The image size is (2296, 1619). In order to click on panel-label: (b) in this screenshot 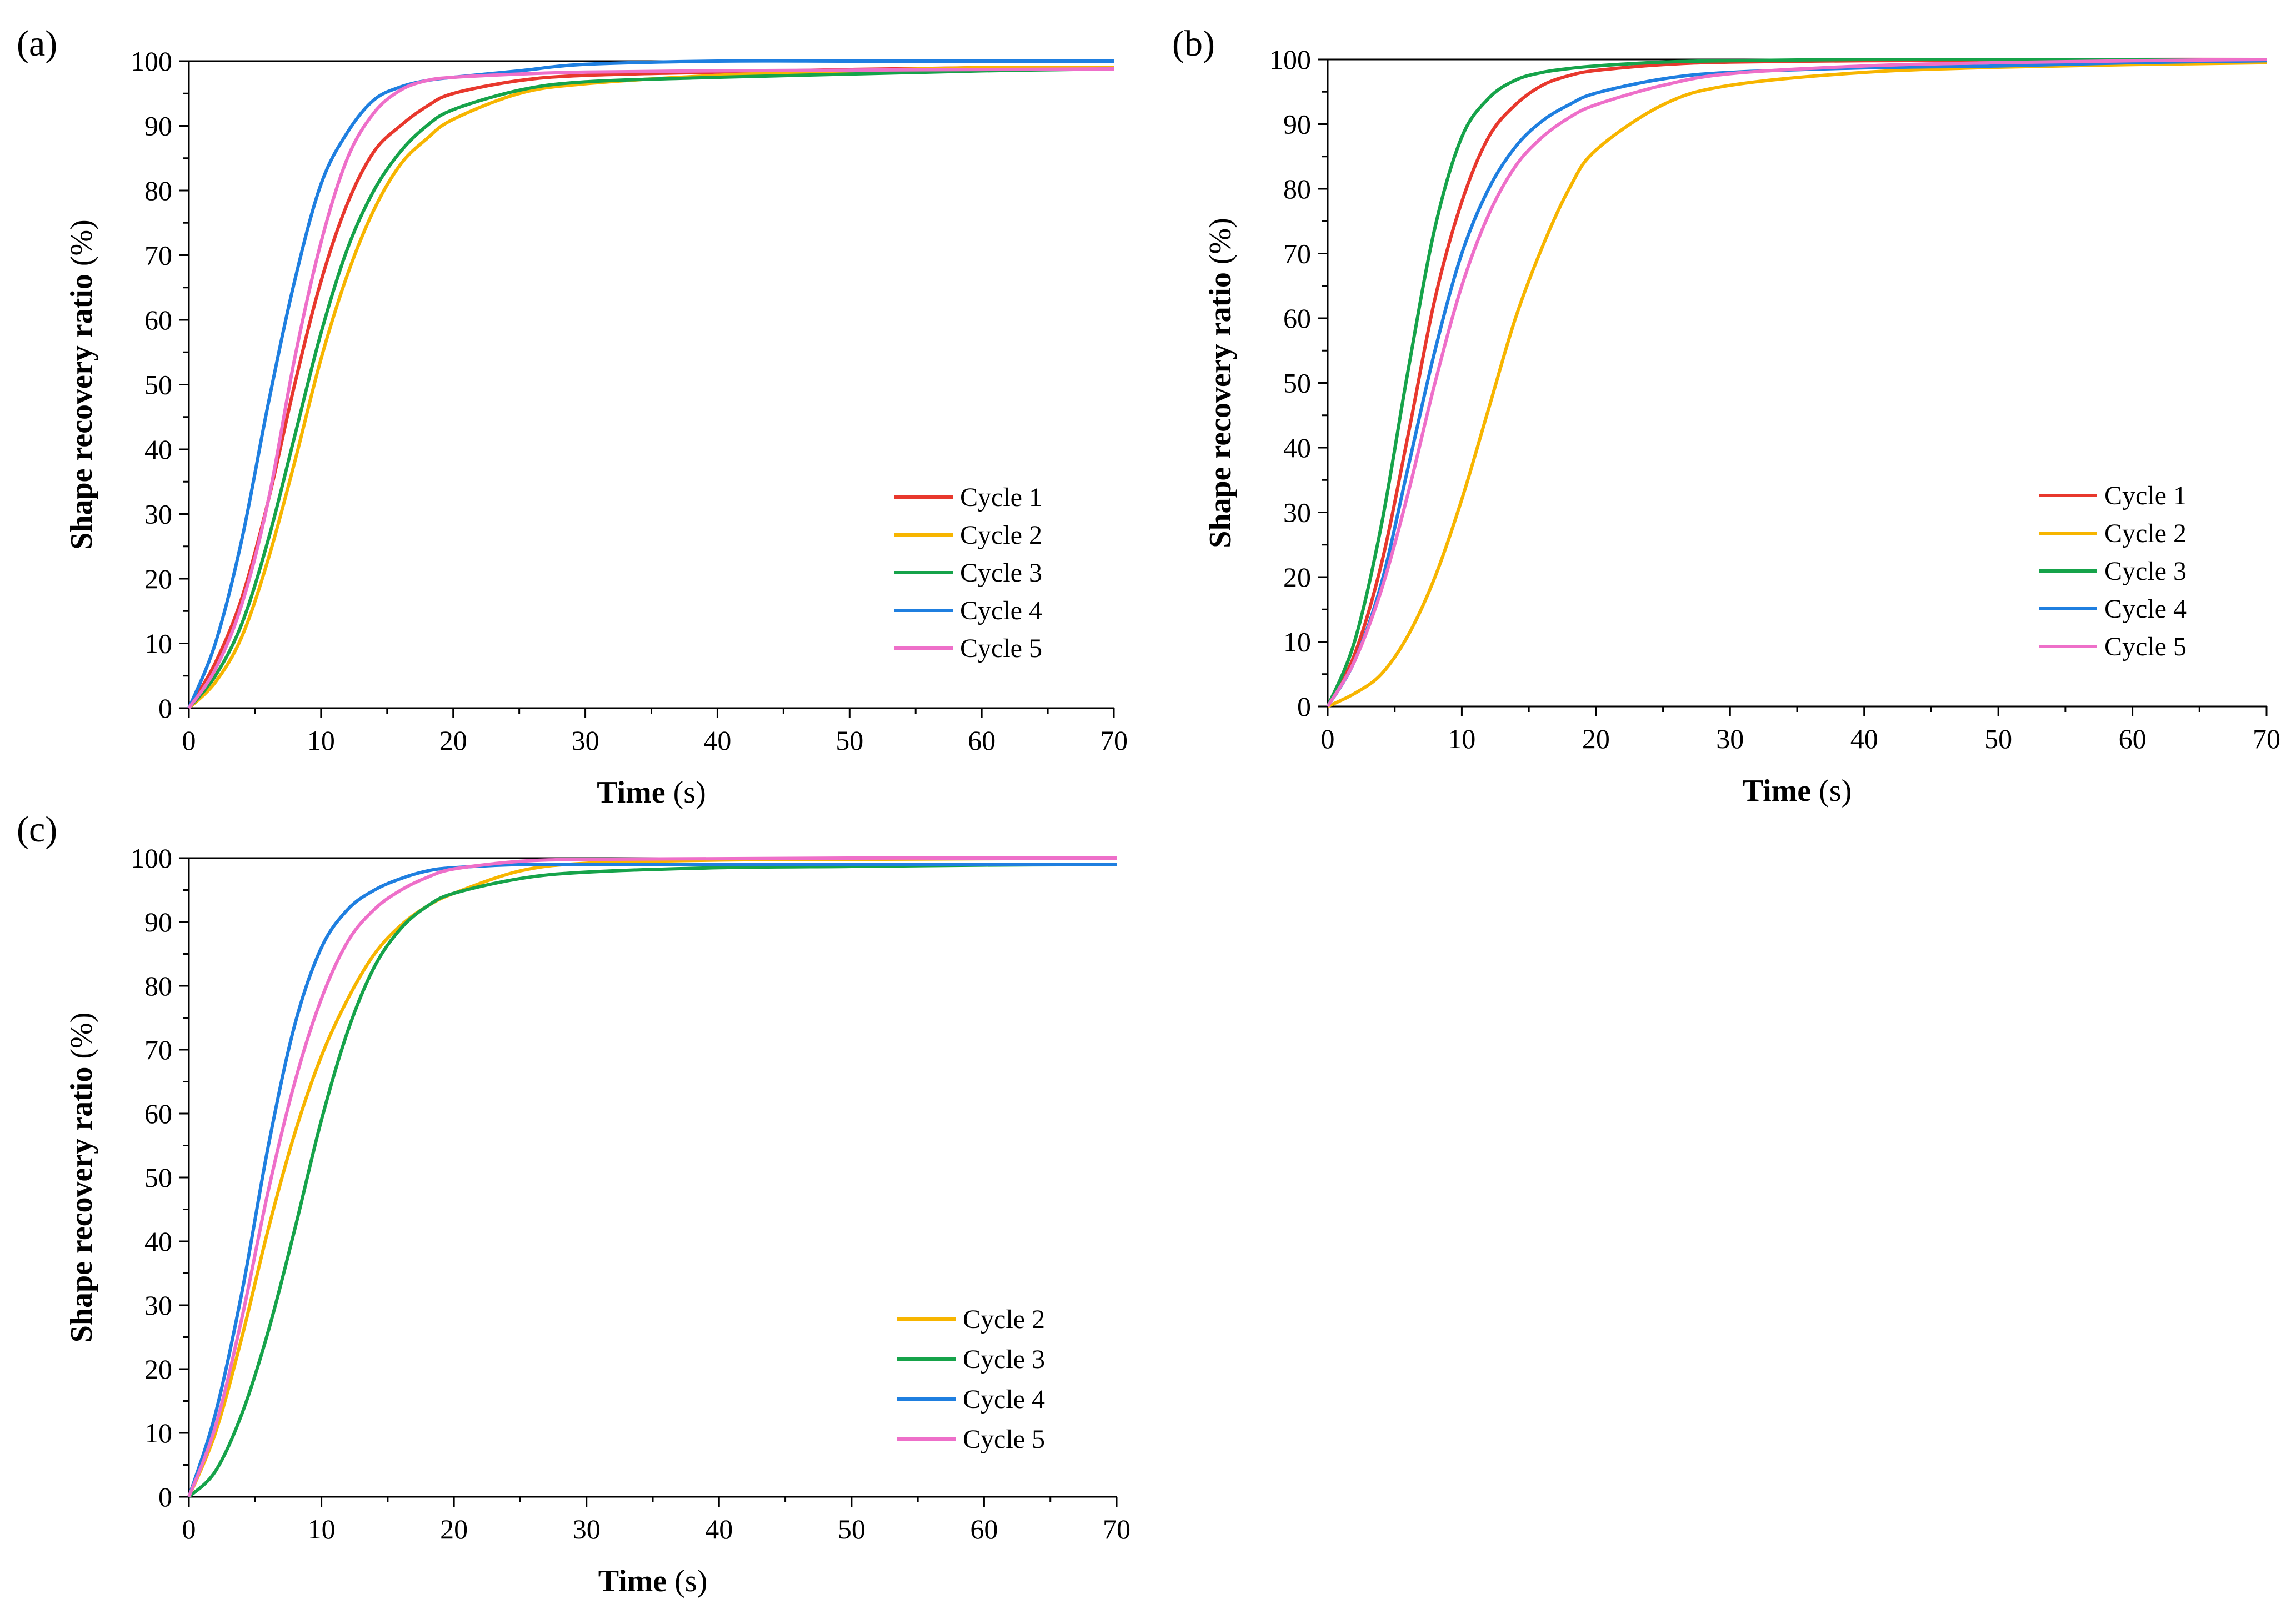, I will do `click(1193, 43)`.